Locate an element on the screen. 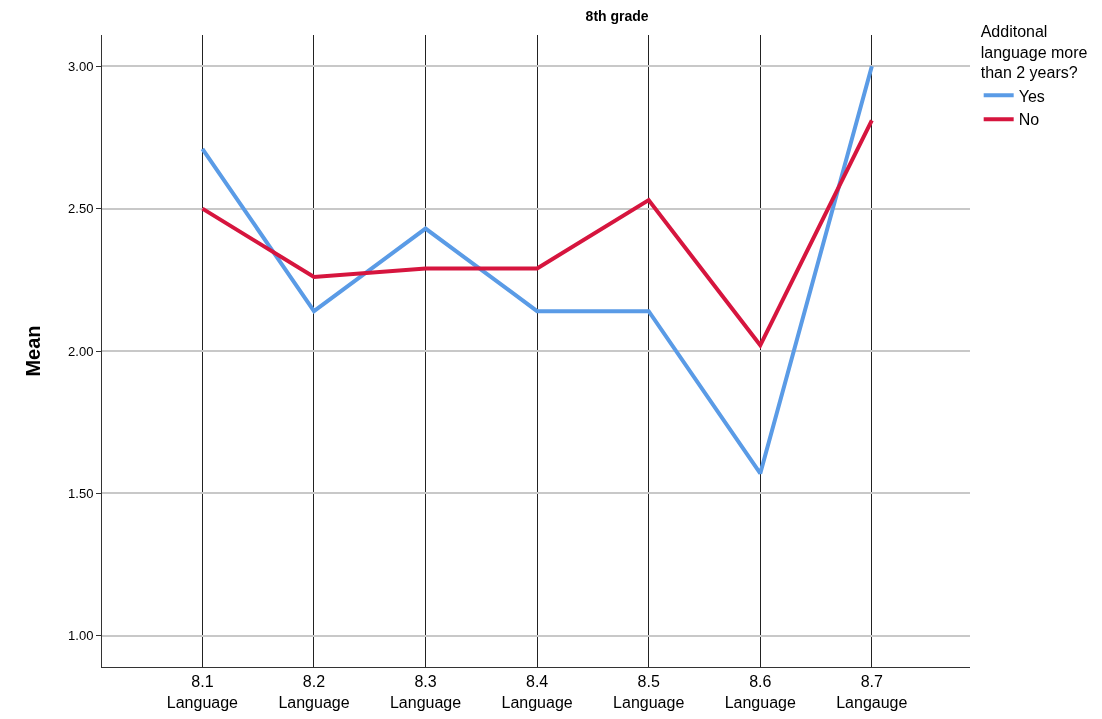  x-tick-label: 8.3 Language is located at coordinates (425, 692).